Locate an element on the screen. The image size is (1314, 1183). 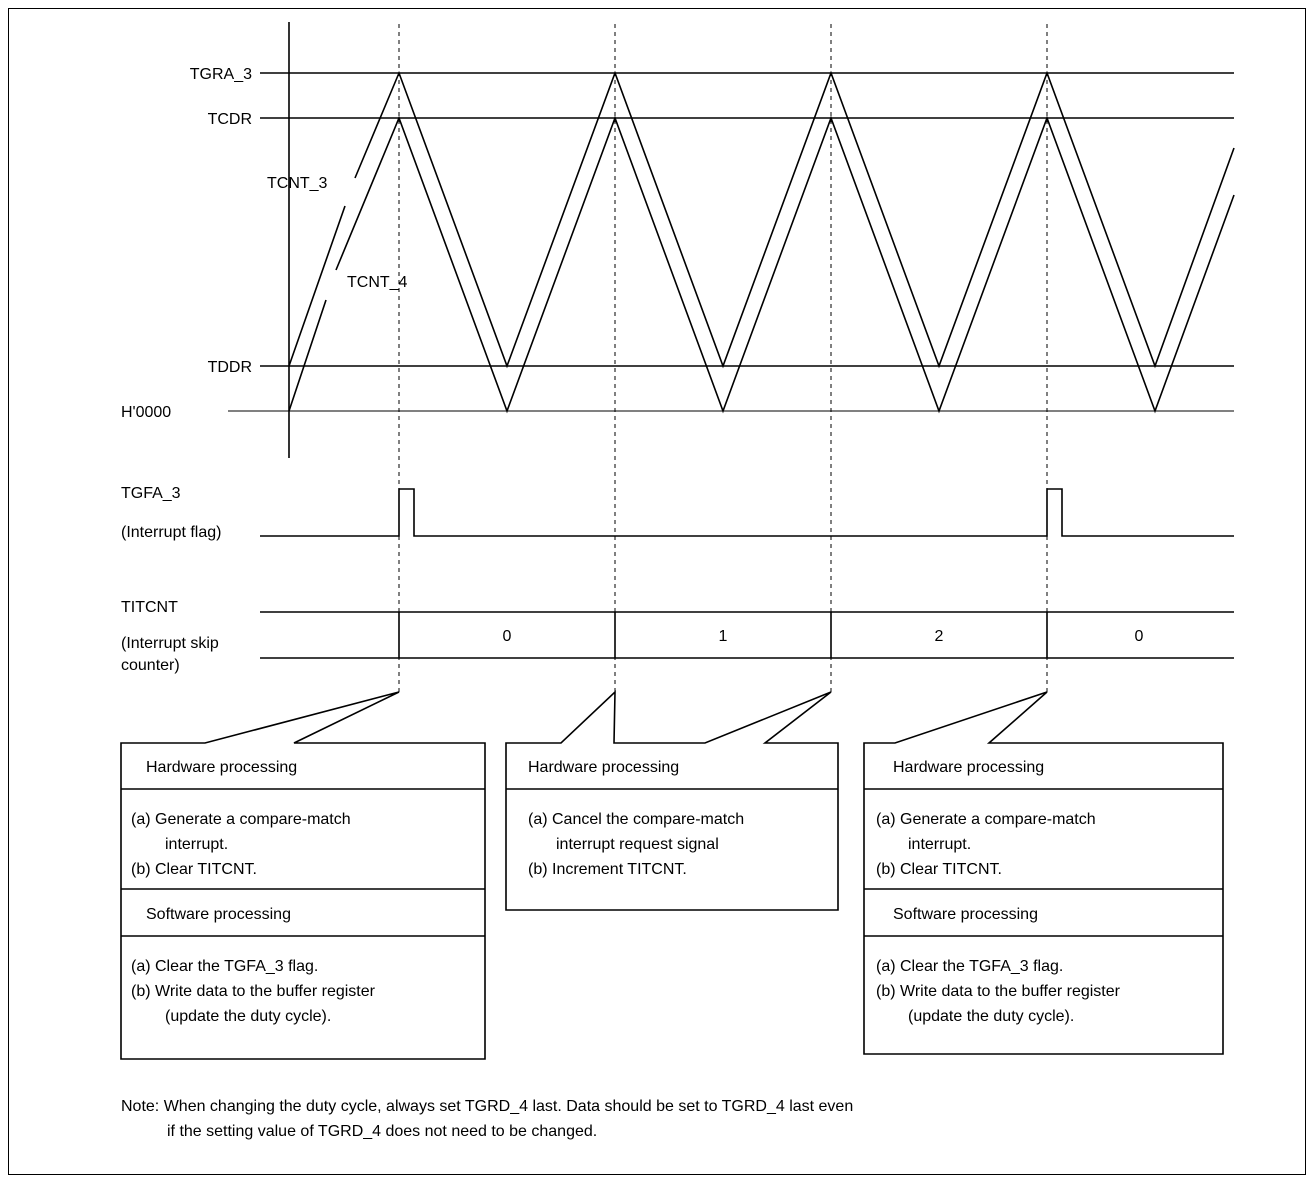
tcdr-label: TCDR is located at coordinates (230, 119).